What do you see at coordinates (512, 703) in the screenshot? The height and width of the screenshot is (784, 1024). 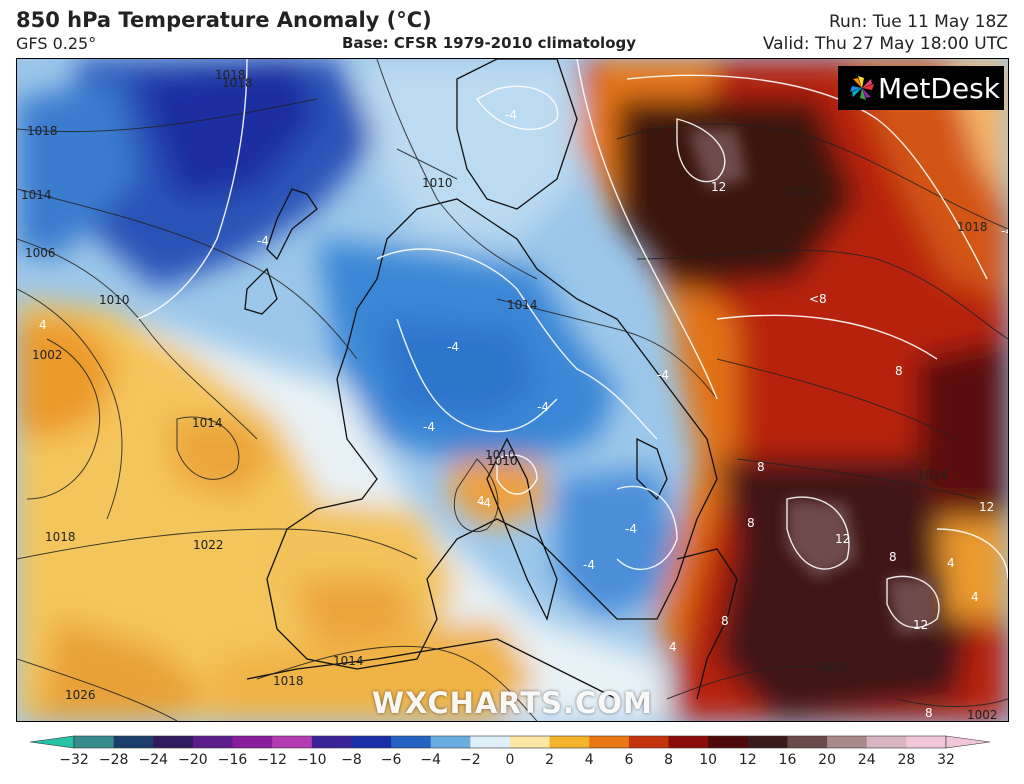 I see `wxcharts-watermark: WXCHARTS.COM` at bounding box center [512, 703].